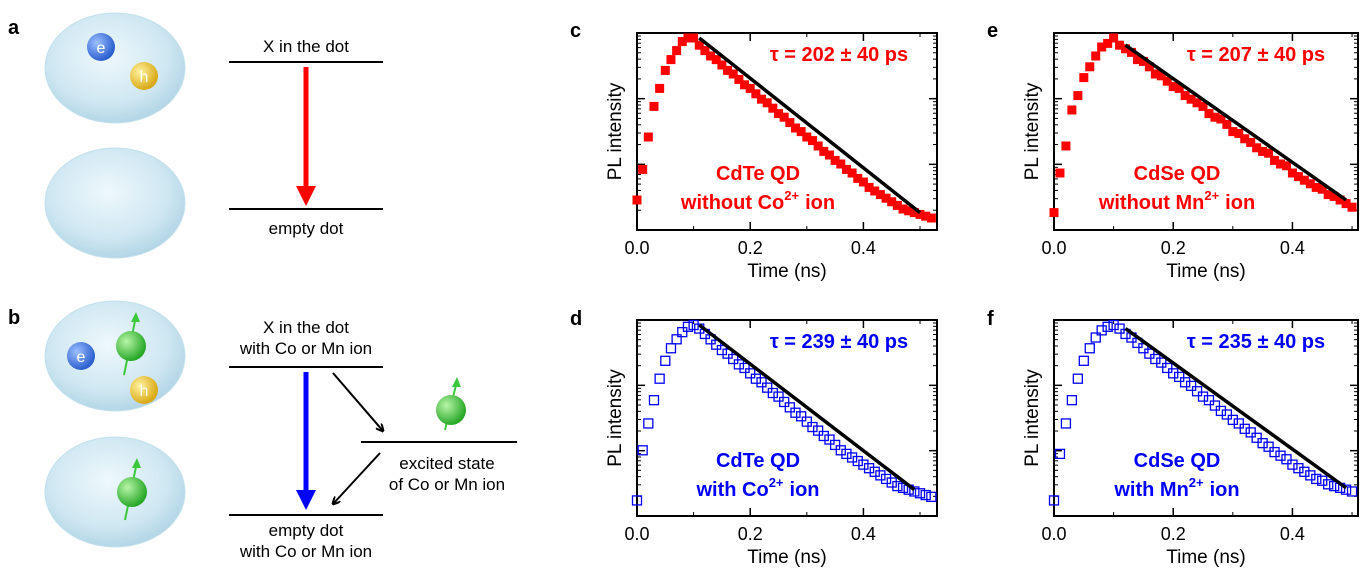 This screenshot has width=1367, height=585. What do you see at coordinates (1206, 557) in the screenshot?
I see `x-axis-title: Time (ns)` at bounding box center [1206, 557].